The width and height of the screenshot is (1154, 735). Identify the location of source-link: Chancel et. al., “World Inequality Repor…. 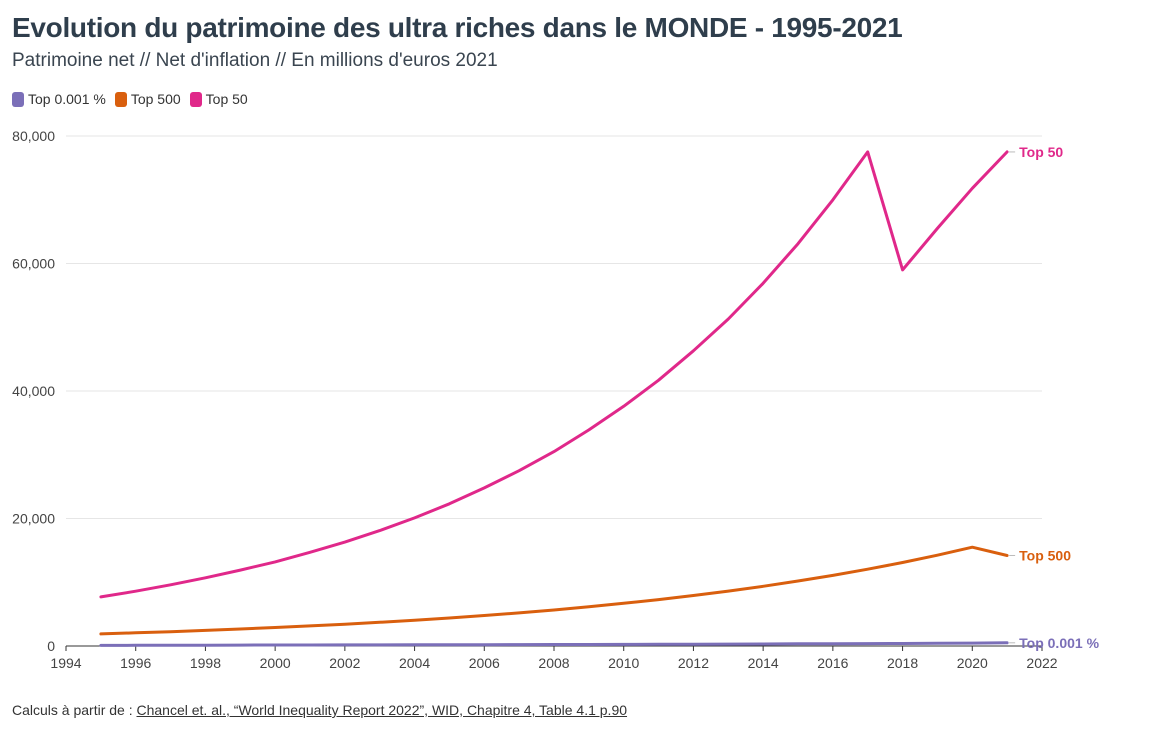
(382, 710).